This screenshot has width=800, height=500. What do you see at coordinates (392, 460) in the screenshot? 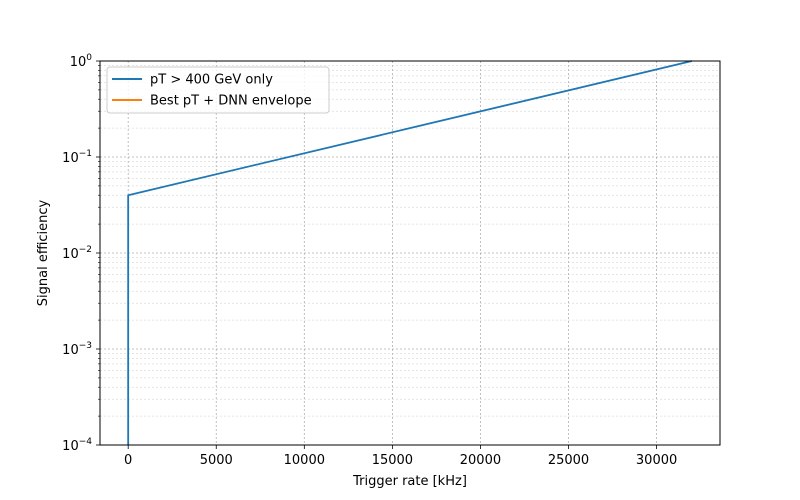
I see `x-tick-label: 15000` at bounding box center [392, 460].